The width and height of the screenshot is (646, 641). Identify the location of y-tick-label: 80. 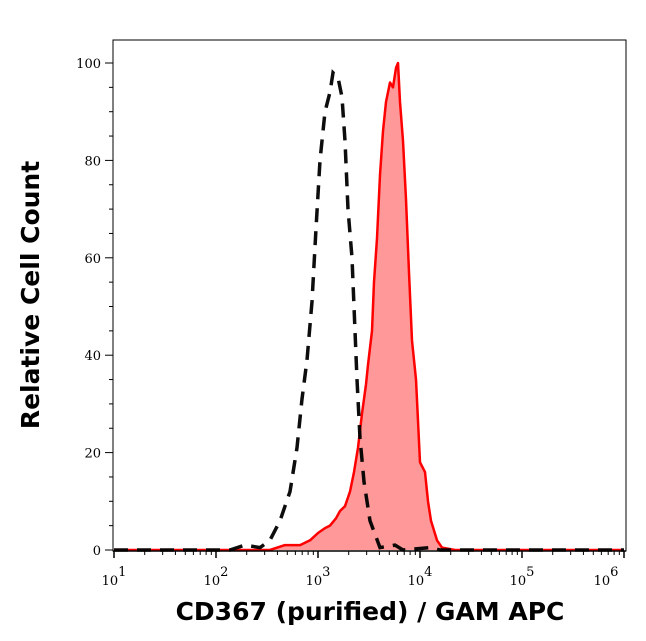
(92, 161).